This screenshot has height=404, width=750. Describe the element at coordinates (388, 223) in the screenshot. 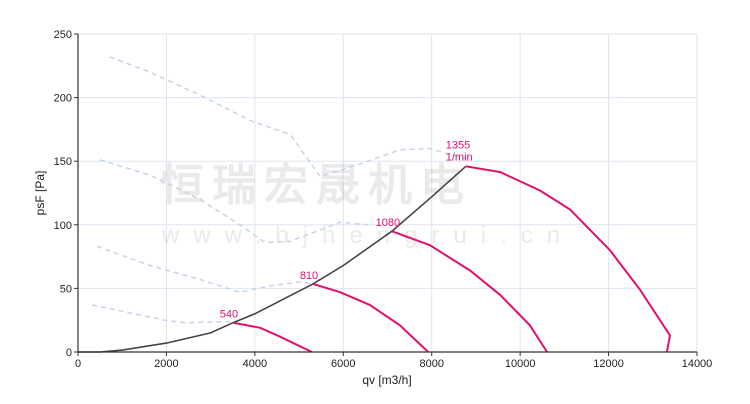

I see `speed-label: 1080` at that location.